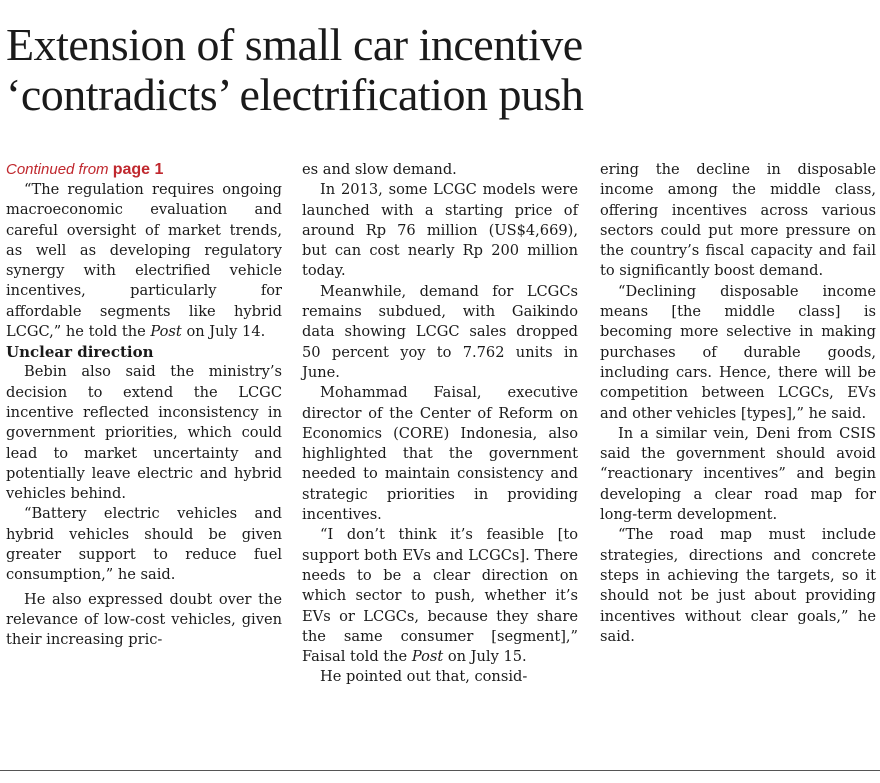  Describe the element at coordinates (80, 352) in the screenshot. I see `subheading: Unclear direction` at that location.